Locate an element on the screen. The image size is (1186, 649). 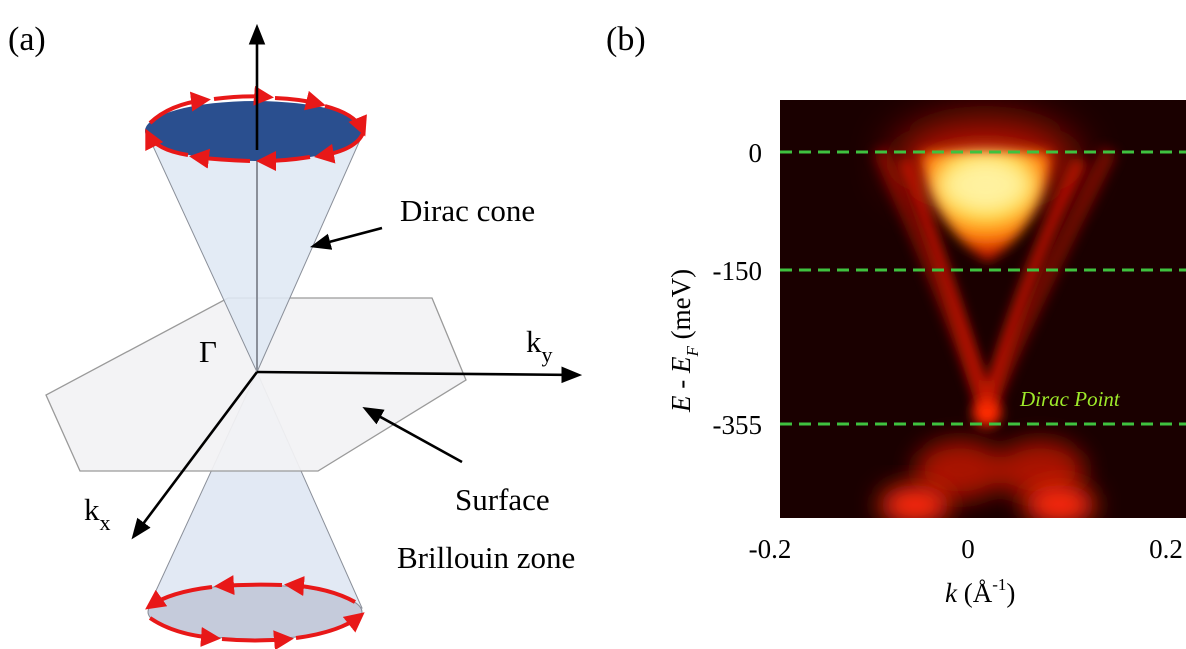
dirac-cone-pointer is located at coordinates (346, 238).